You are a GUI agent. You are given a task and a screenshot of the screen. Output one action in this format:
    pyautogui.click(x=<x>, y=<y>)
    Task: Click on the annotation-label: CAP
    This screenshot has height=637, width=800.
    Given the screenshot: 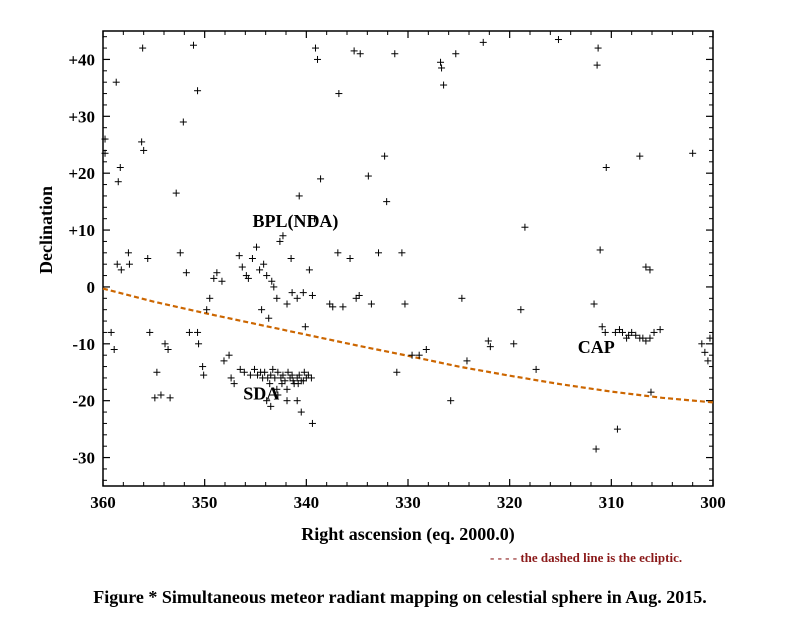 What is the action you would take?
    pyautogui.click(x=596, y=347)
    